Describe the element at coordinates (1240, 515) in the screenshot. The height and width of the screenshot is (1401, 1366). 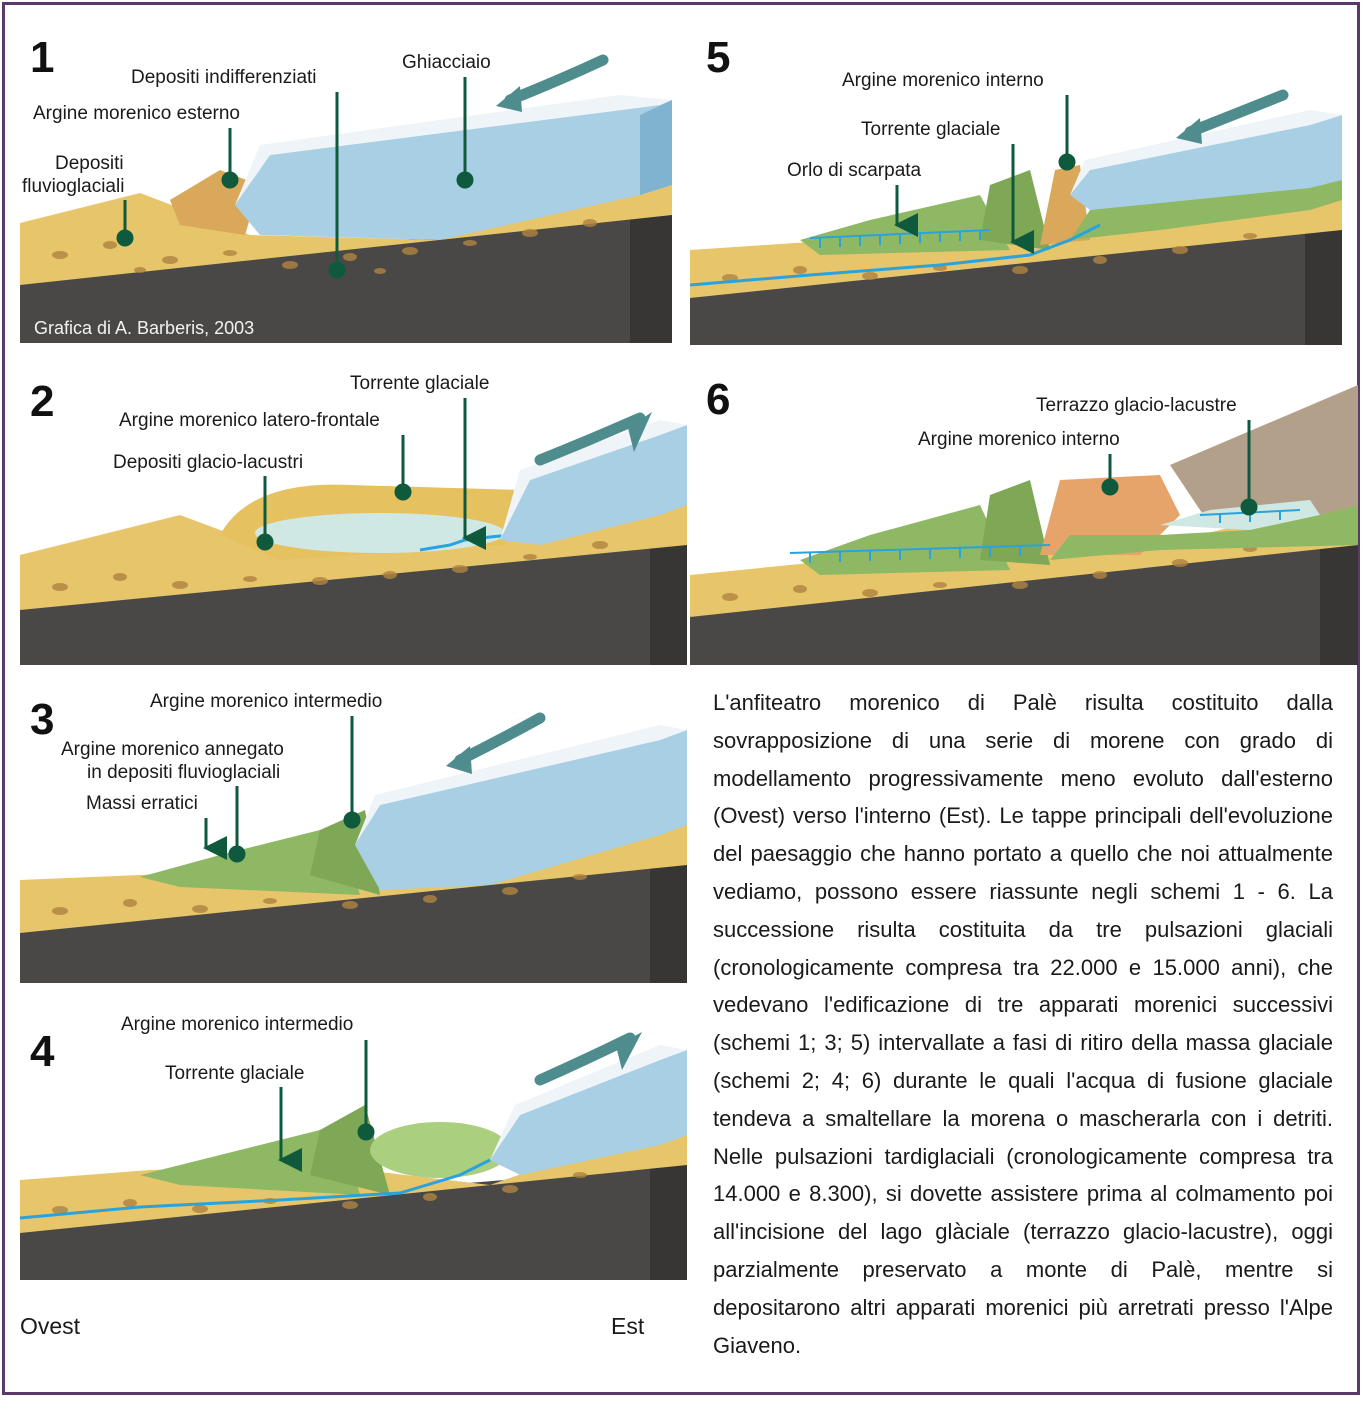
I see `terrace` at that location.